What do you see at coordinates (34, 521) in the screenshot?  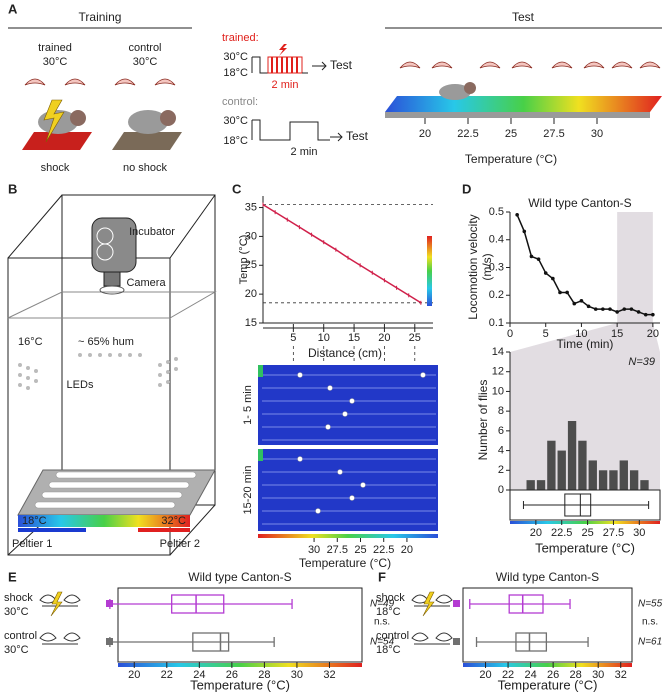 I see `b-label: 18°C` at bounding box center [34, 521].